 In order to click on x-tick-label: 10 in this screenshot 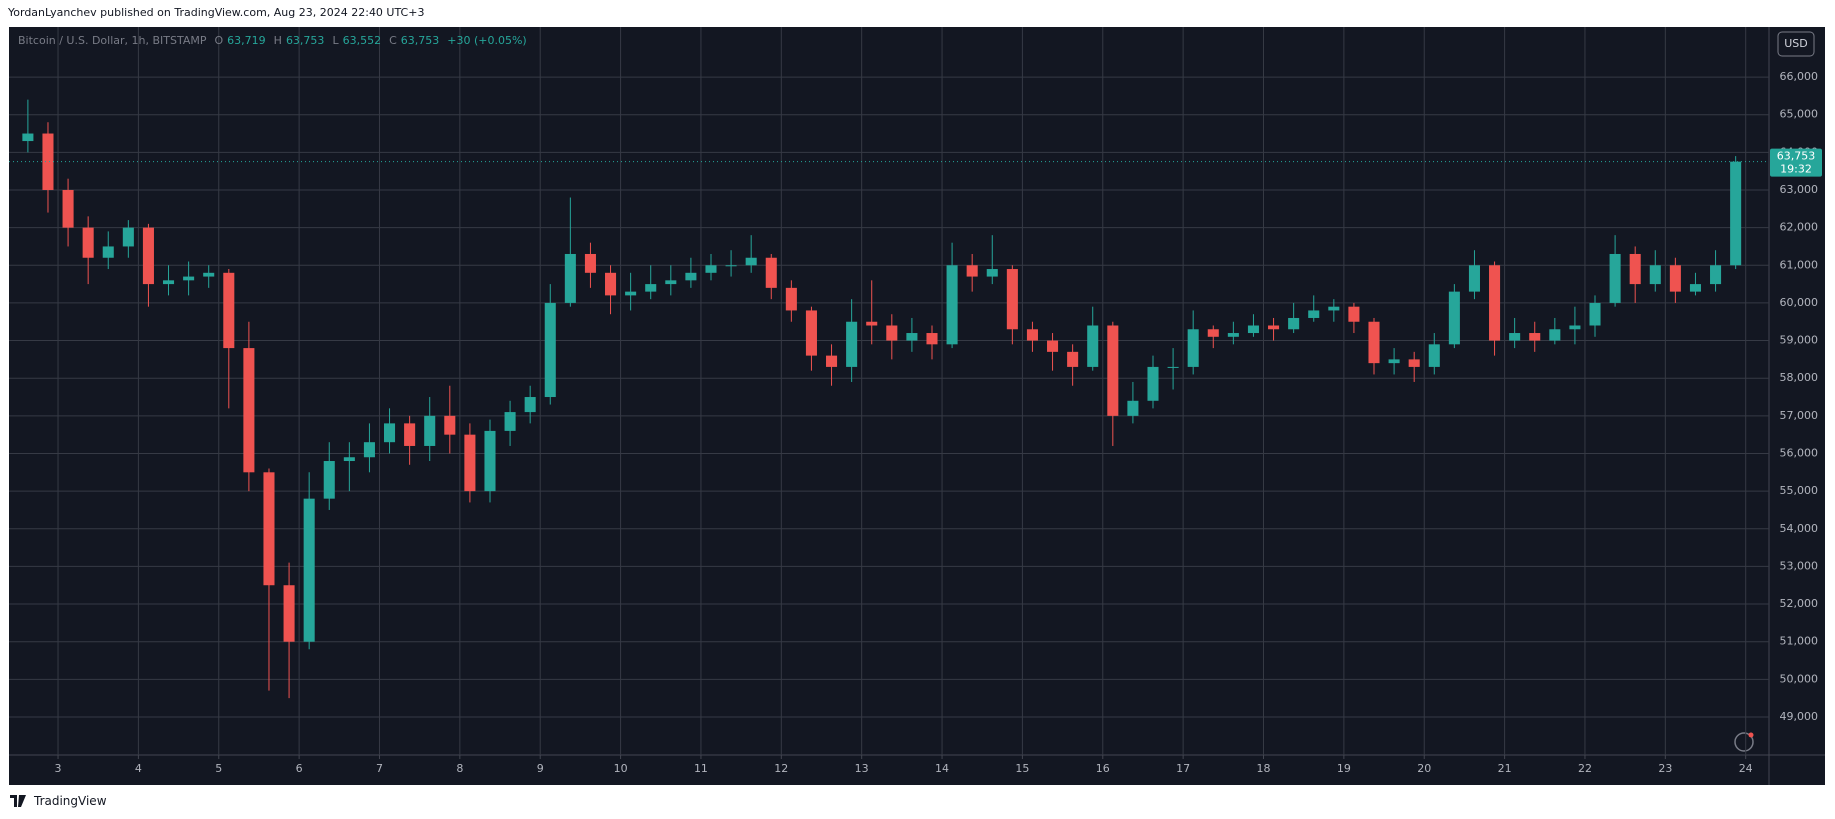, I will do `click(621, 768)`.